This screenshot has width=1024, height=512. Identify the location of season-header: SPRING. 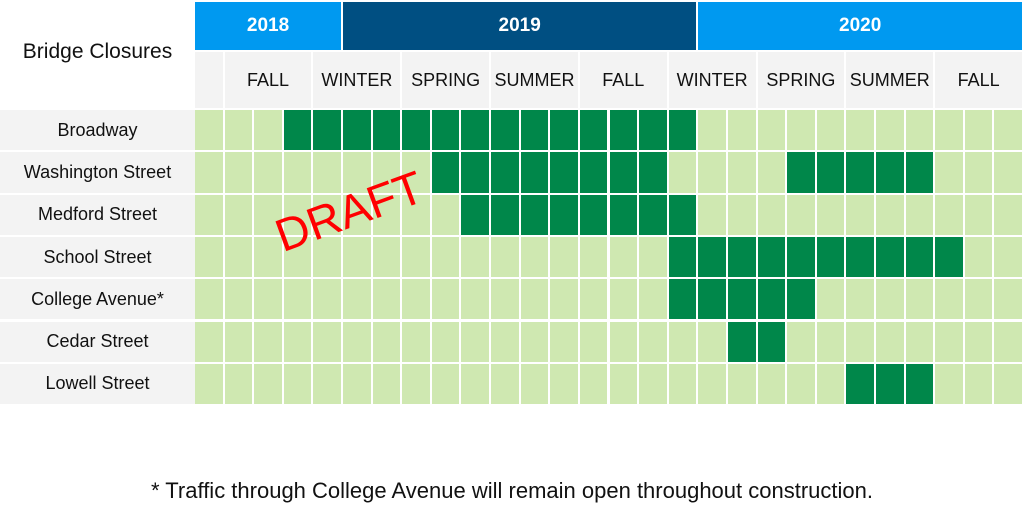
(802, 80).